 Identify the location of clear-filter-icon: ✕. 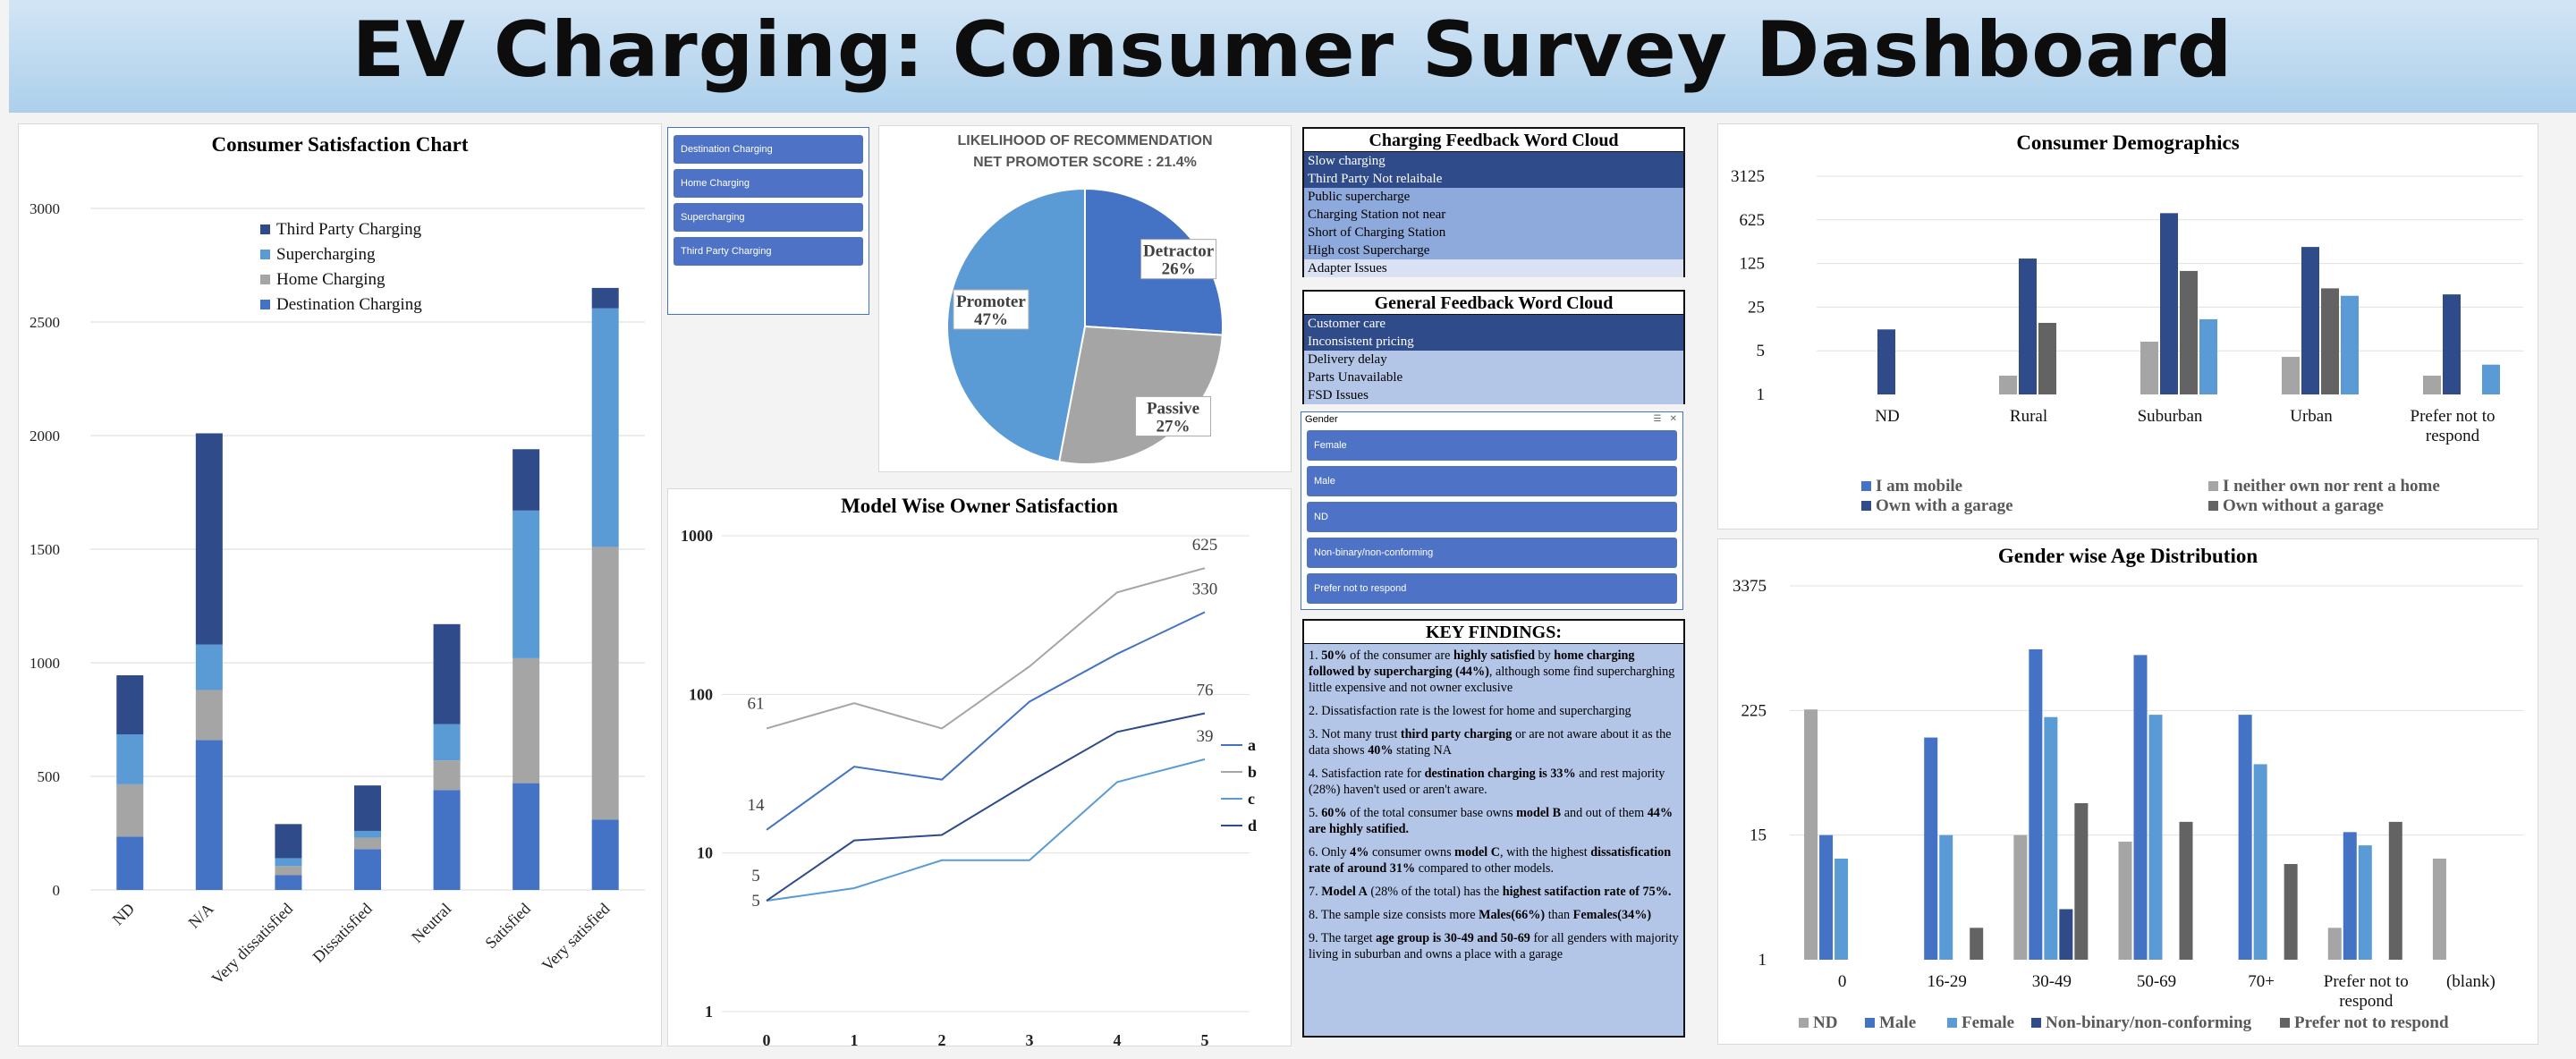
(1673, 419).